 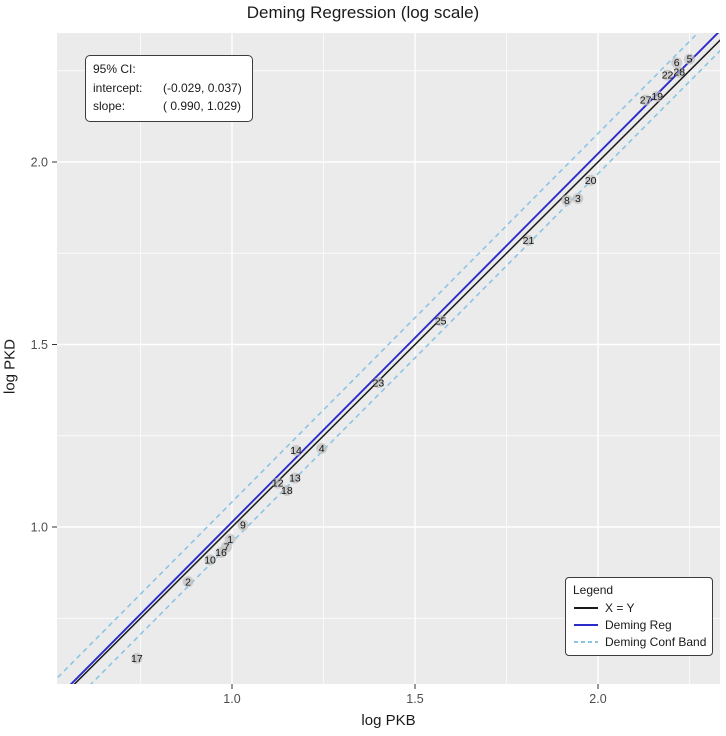 I want to click on point-label-4: 4, so click(x=322, y=449).